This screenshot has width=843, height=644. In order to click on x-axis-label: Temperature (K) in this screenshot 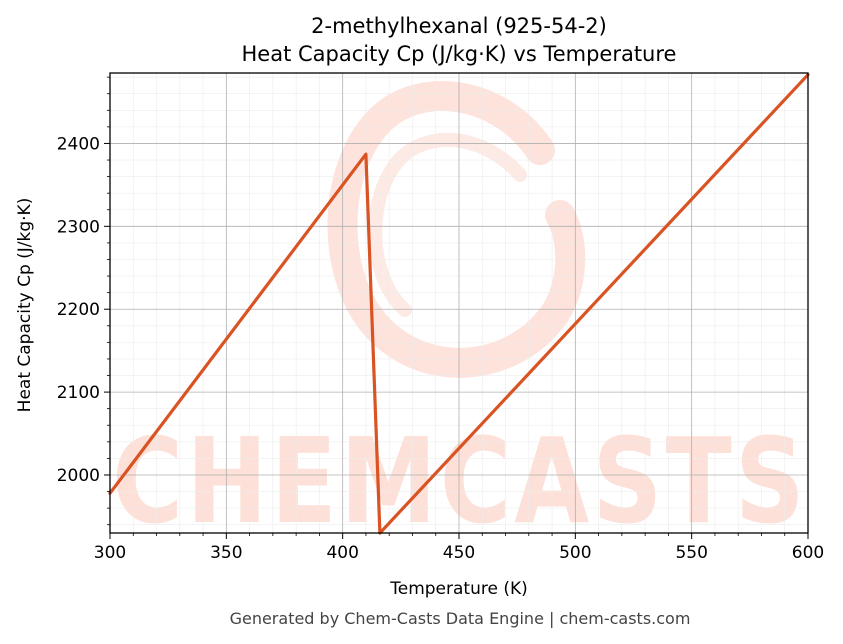, I will do `click(458, 589)`.